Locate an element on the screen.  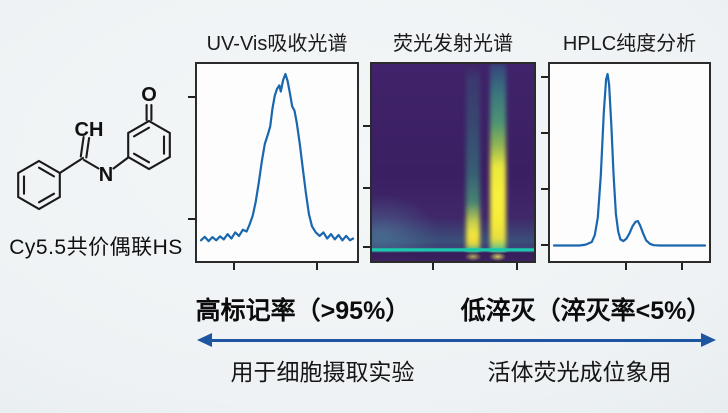
quenching-label: 低淬灭（淬灭率<5%） is located at coordinates (586, 311).